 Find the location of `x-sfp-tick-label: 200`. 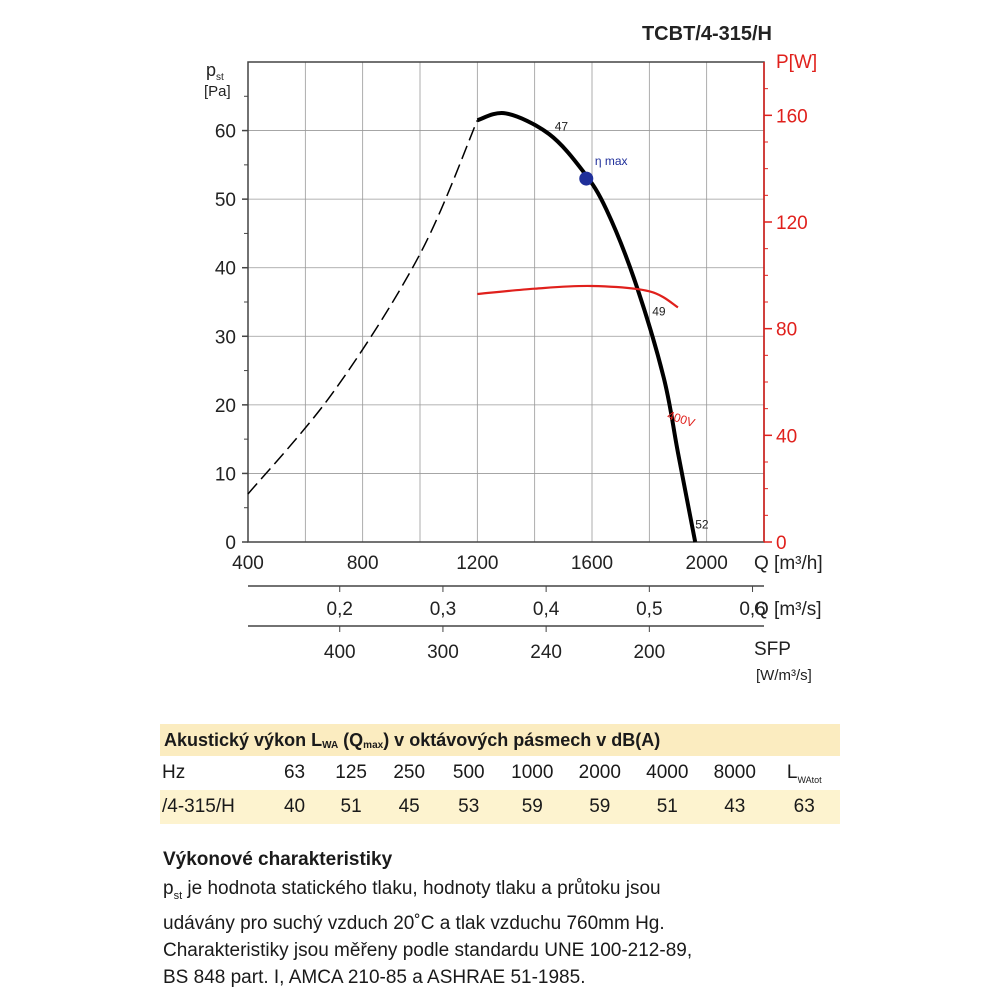

x-sfp-tick-label: 200 is located at coordinates (649, 652).